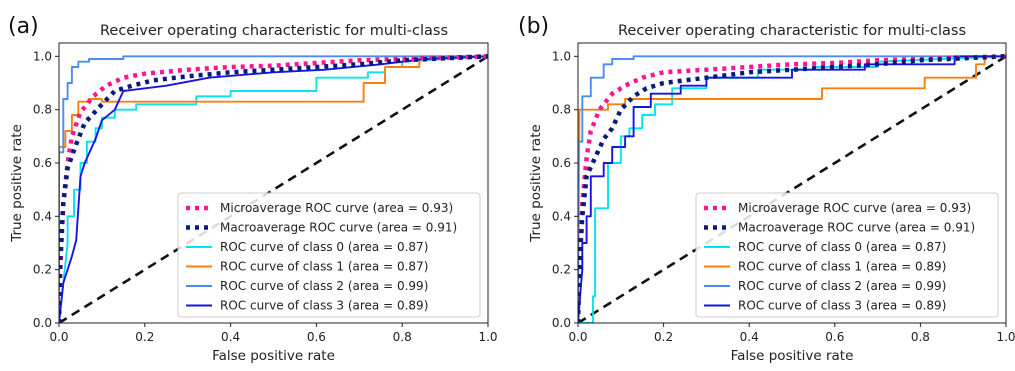  Describe the element at coordinates (23, 26) in the screenshot. I see `panel-label: (a)` at that location.